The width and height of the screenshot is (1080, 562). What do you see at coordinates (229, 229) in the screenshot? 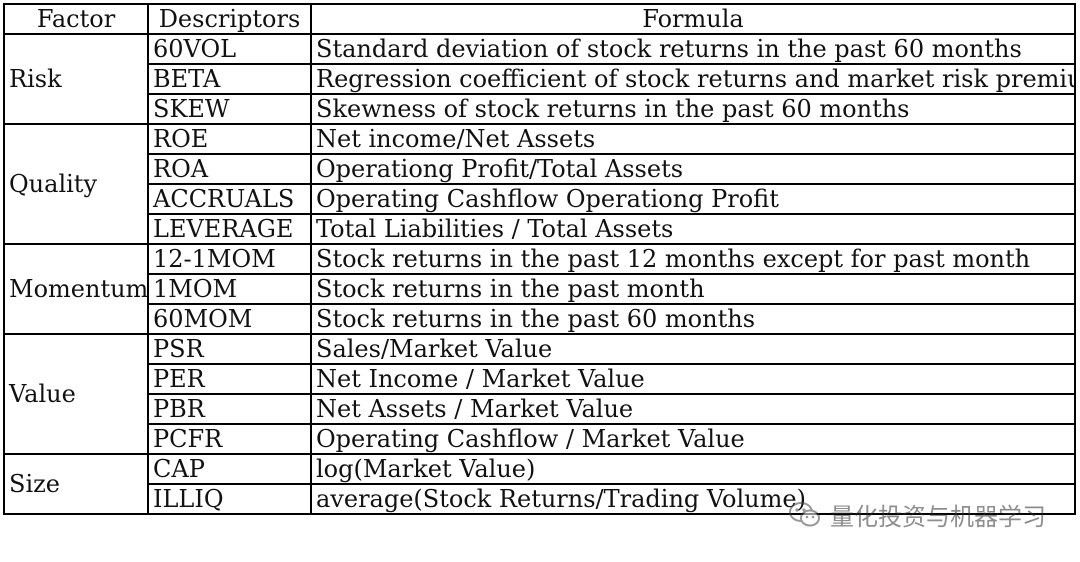
I see `descriptor-cell: LEVERAGE` at bounding box center [229, 229].